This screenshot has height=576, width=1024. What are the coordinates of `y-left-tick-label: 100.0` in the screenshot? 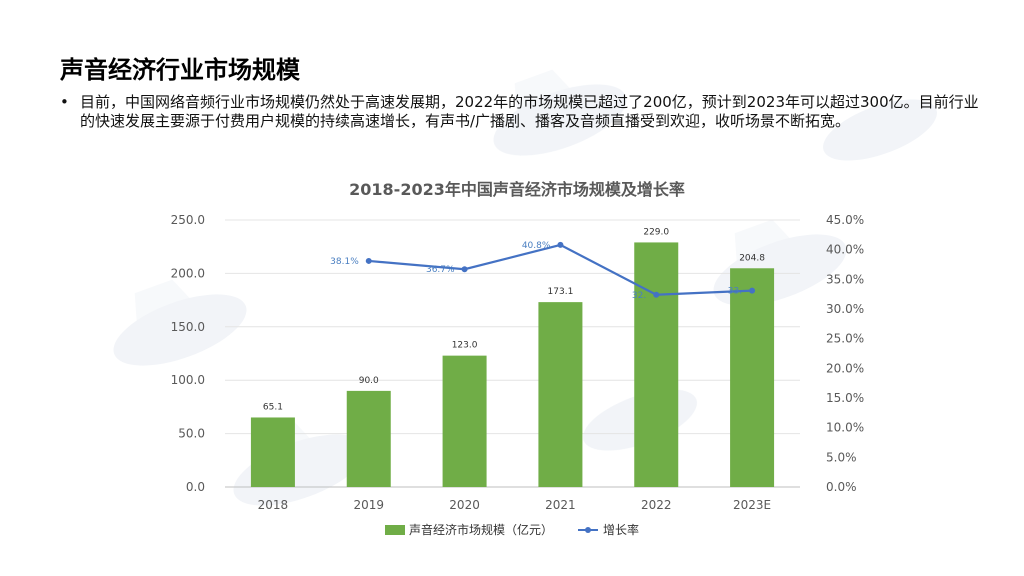 It's located at (188, 380).